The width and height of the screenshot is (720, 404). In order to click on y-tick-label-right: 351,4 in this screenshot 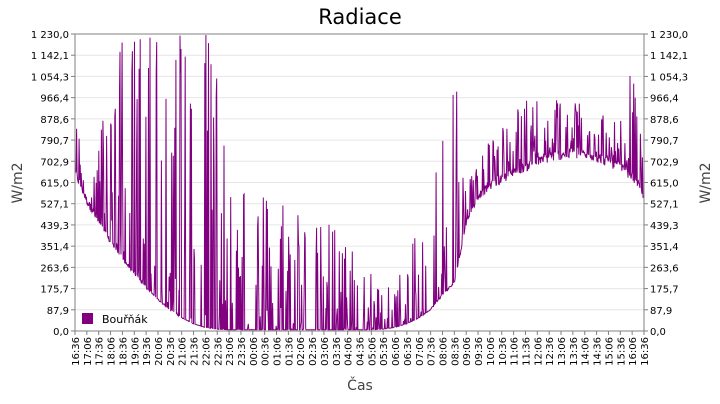, I will do `click(664, 247)`.